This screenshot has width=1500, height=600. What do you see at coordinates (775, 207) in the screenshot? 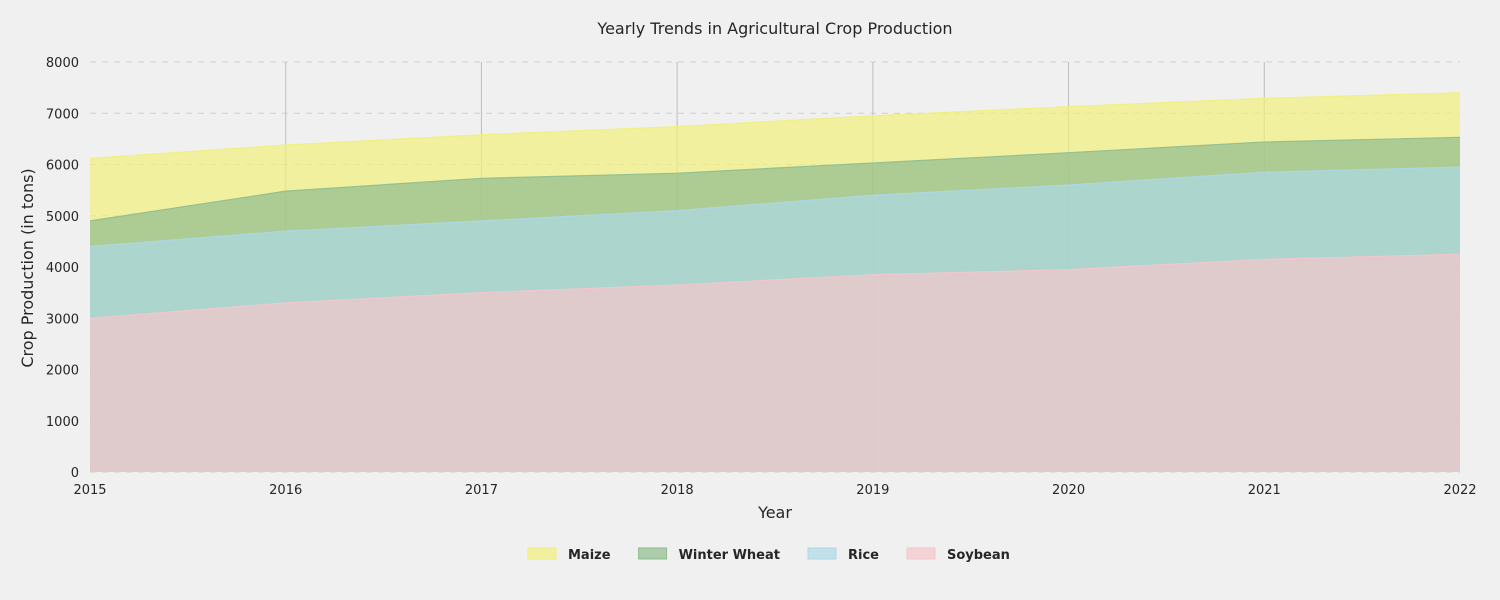
I see `line-rice` at bounding box center [775, 207].